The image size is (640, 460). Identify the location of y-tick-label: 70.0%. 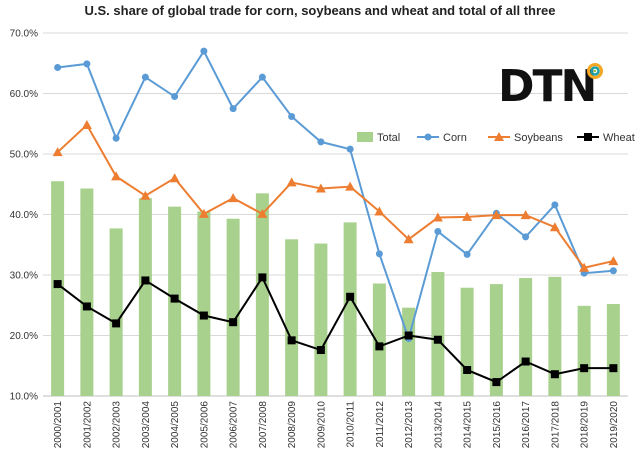
(24, 34).